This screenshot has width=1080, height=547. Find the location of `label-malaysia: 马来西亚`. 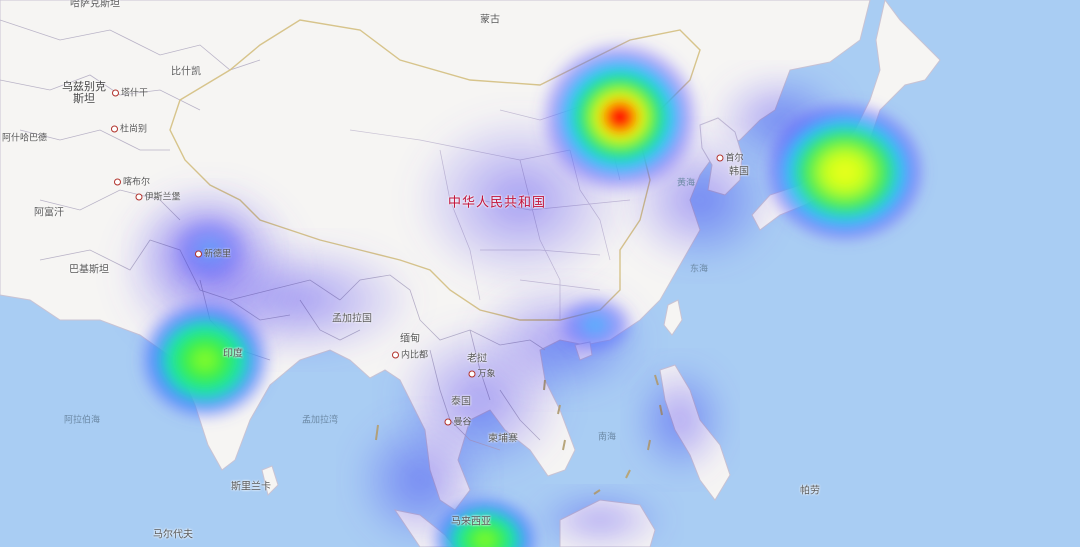

label-malaysia: 马来西亚 is located at coordinates (471, 522).